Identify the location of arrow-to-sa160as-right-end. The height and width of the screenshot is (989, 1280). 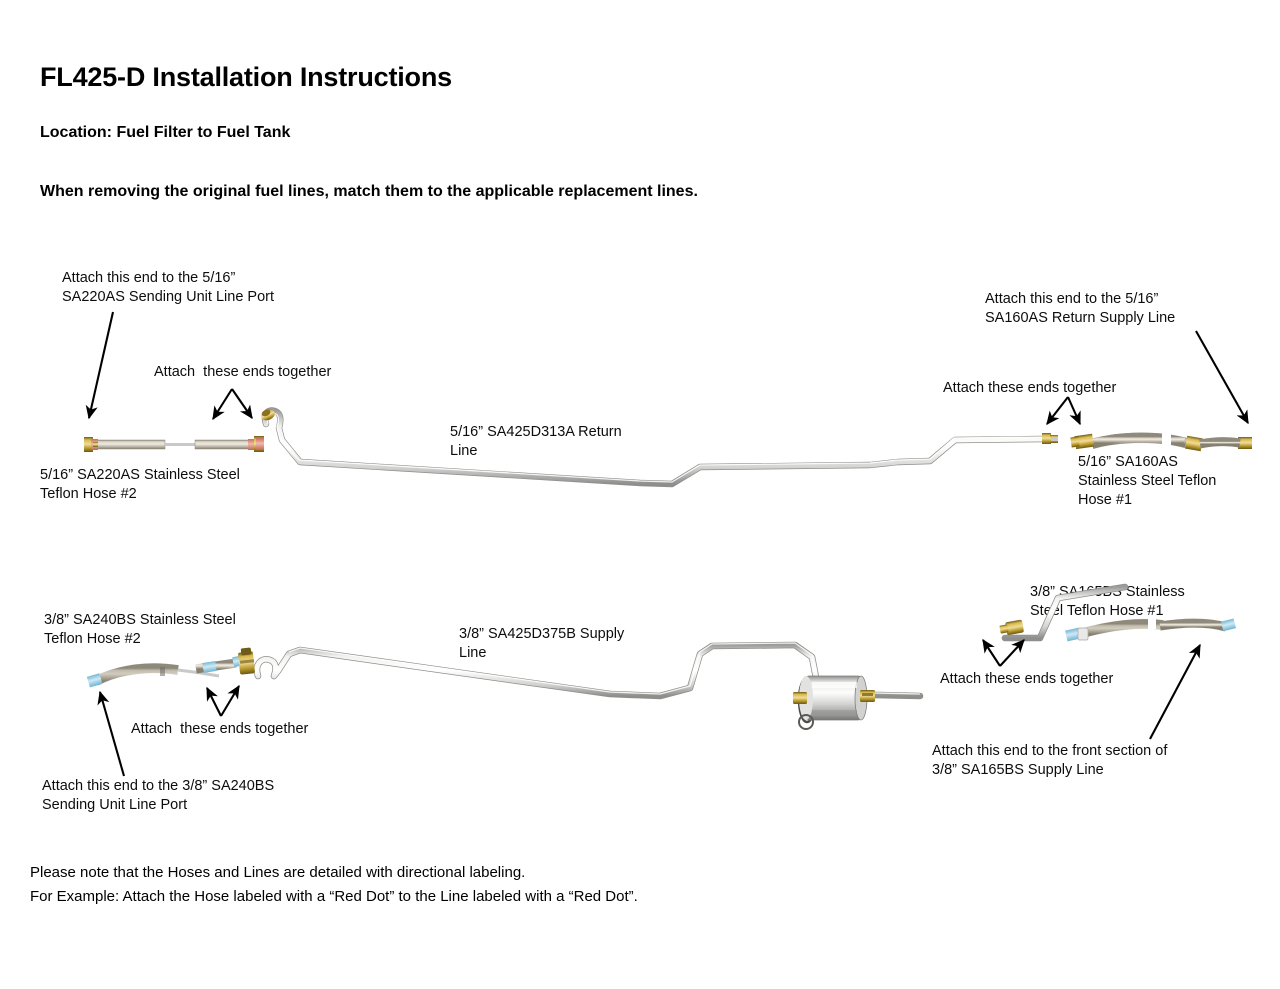
(1222, 377).